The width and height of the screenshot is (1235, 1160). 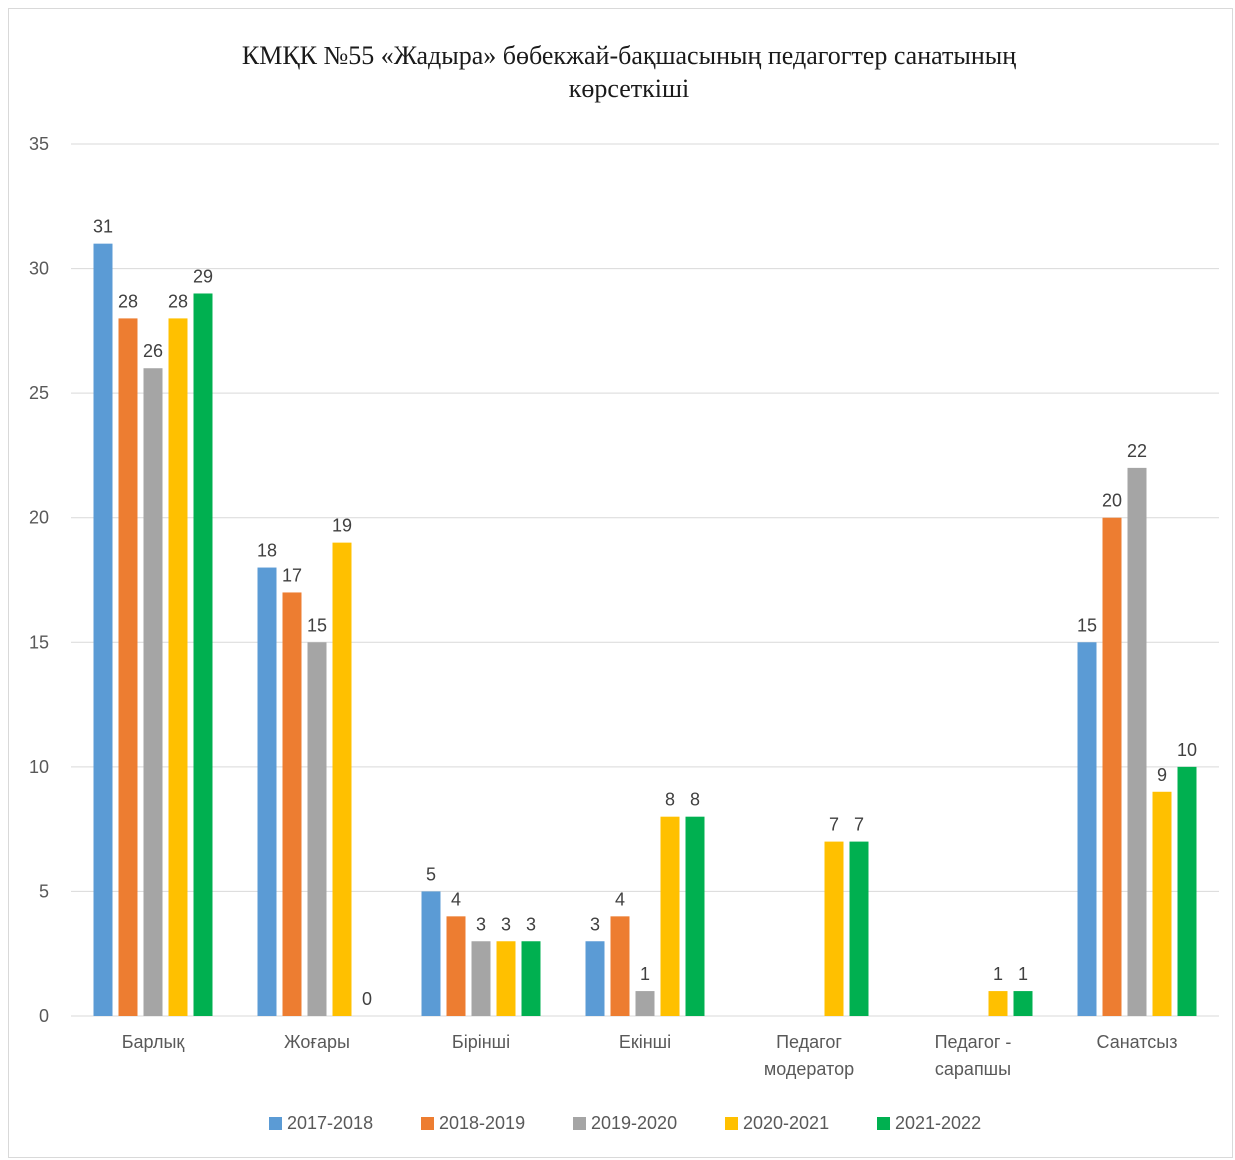 What do you see at coordinates (39, 767) in the screenshot?
I see `y-tick-label: 10` at bounding box center [39, 767].